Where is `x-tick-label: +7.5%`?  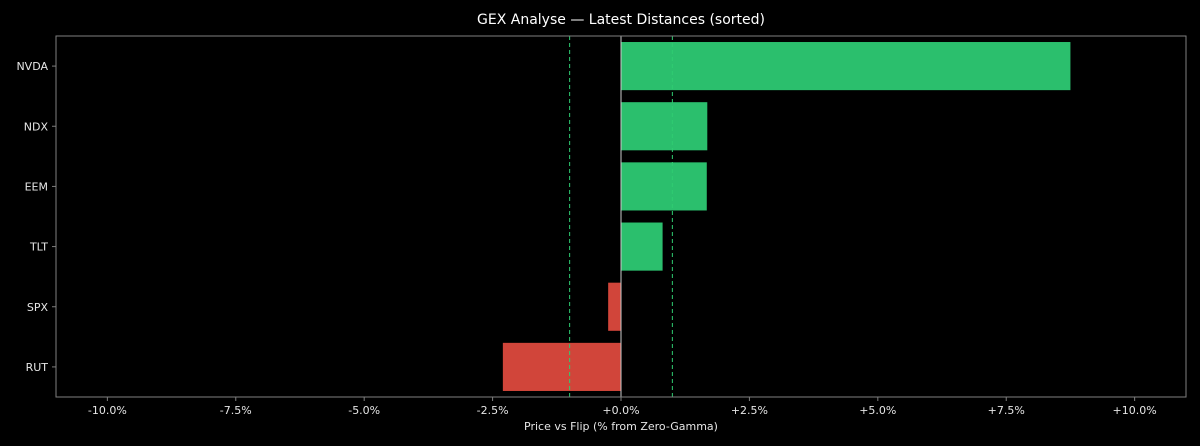
x-tick-label: +7.5% is located at coordinates (1006, 410).